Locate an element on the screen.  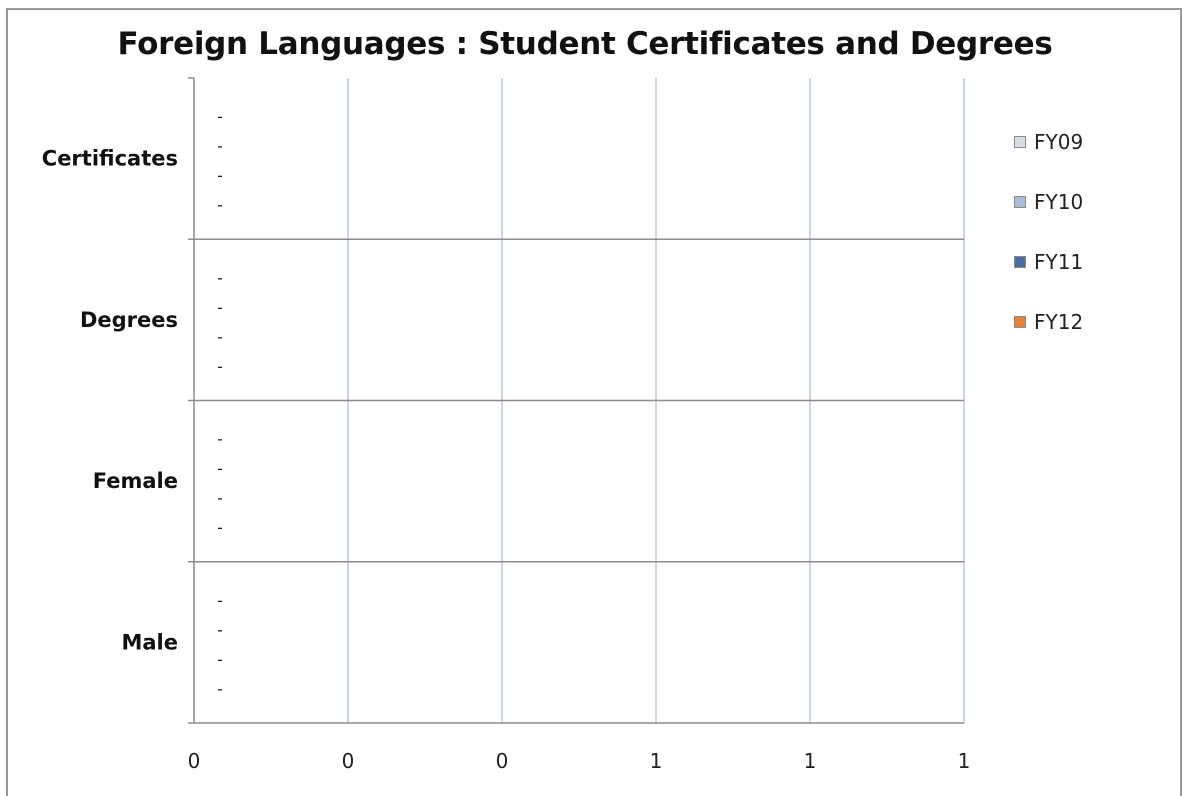
legend-swatch-fy12 is located at coordinates (1020, 322).